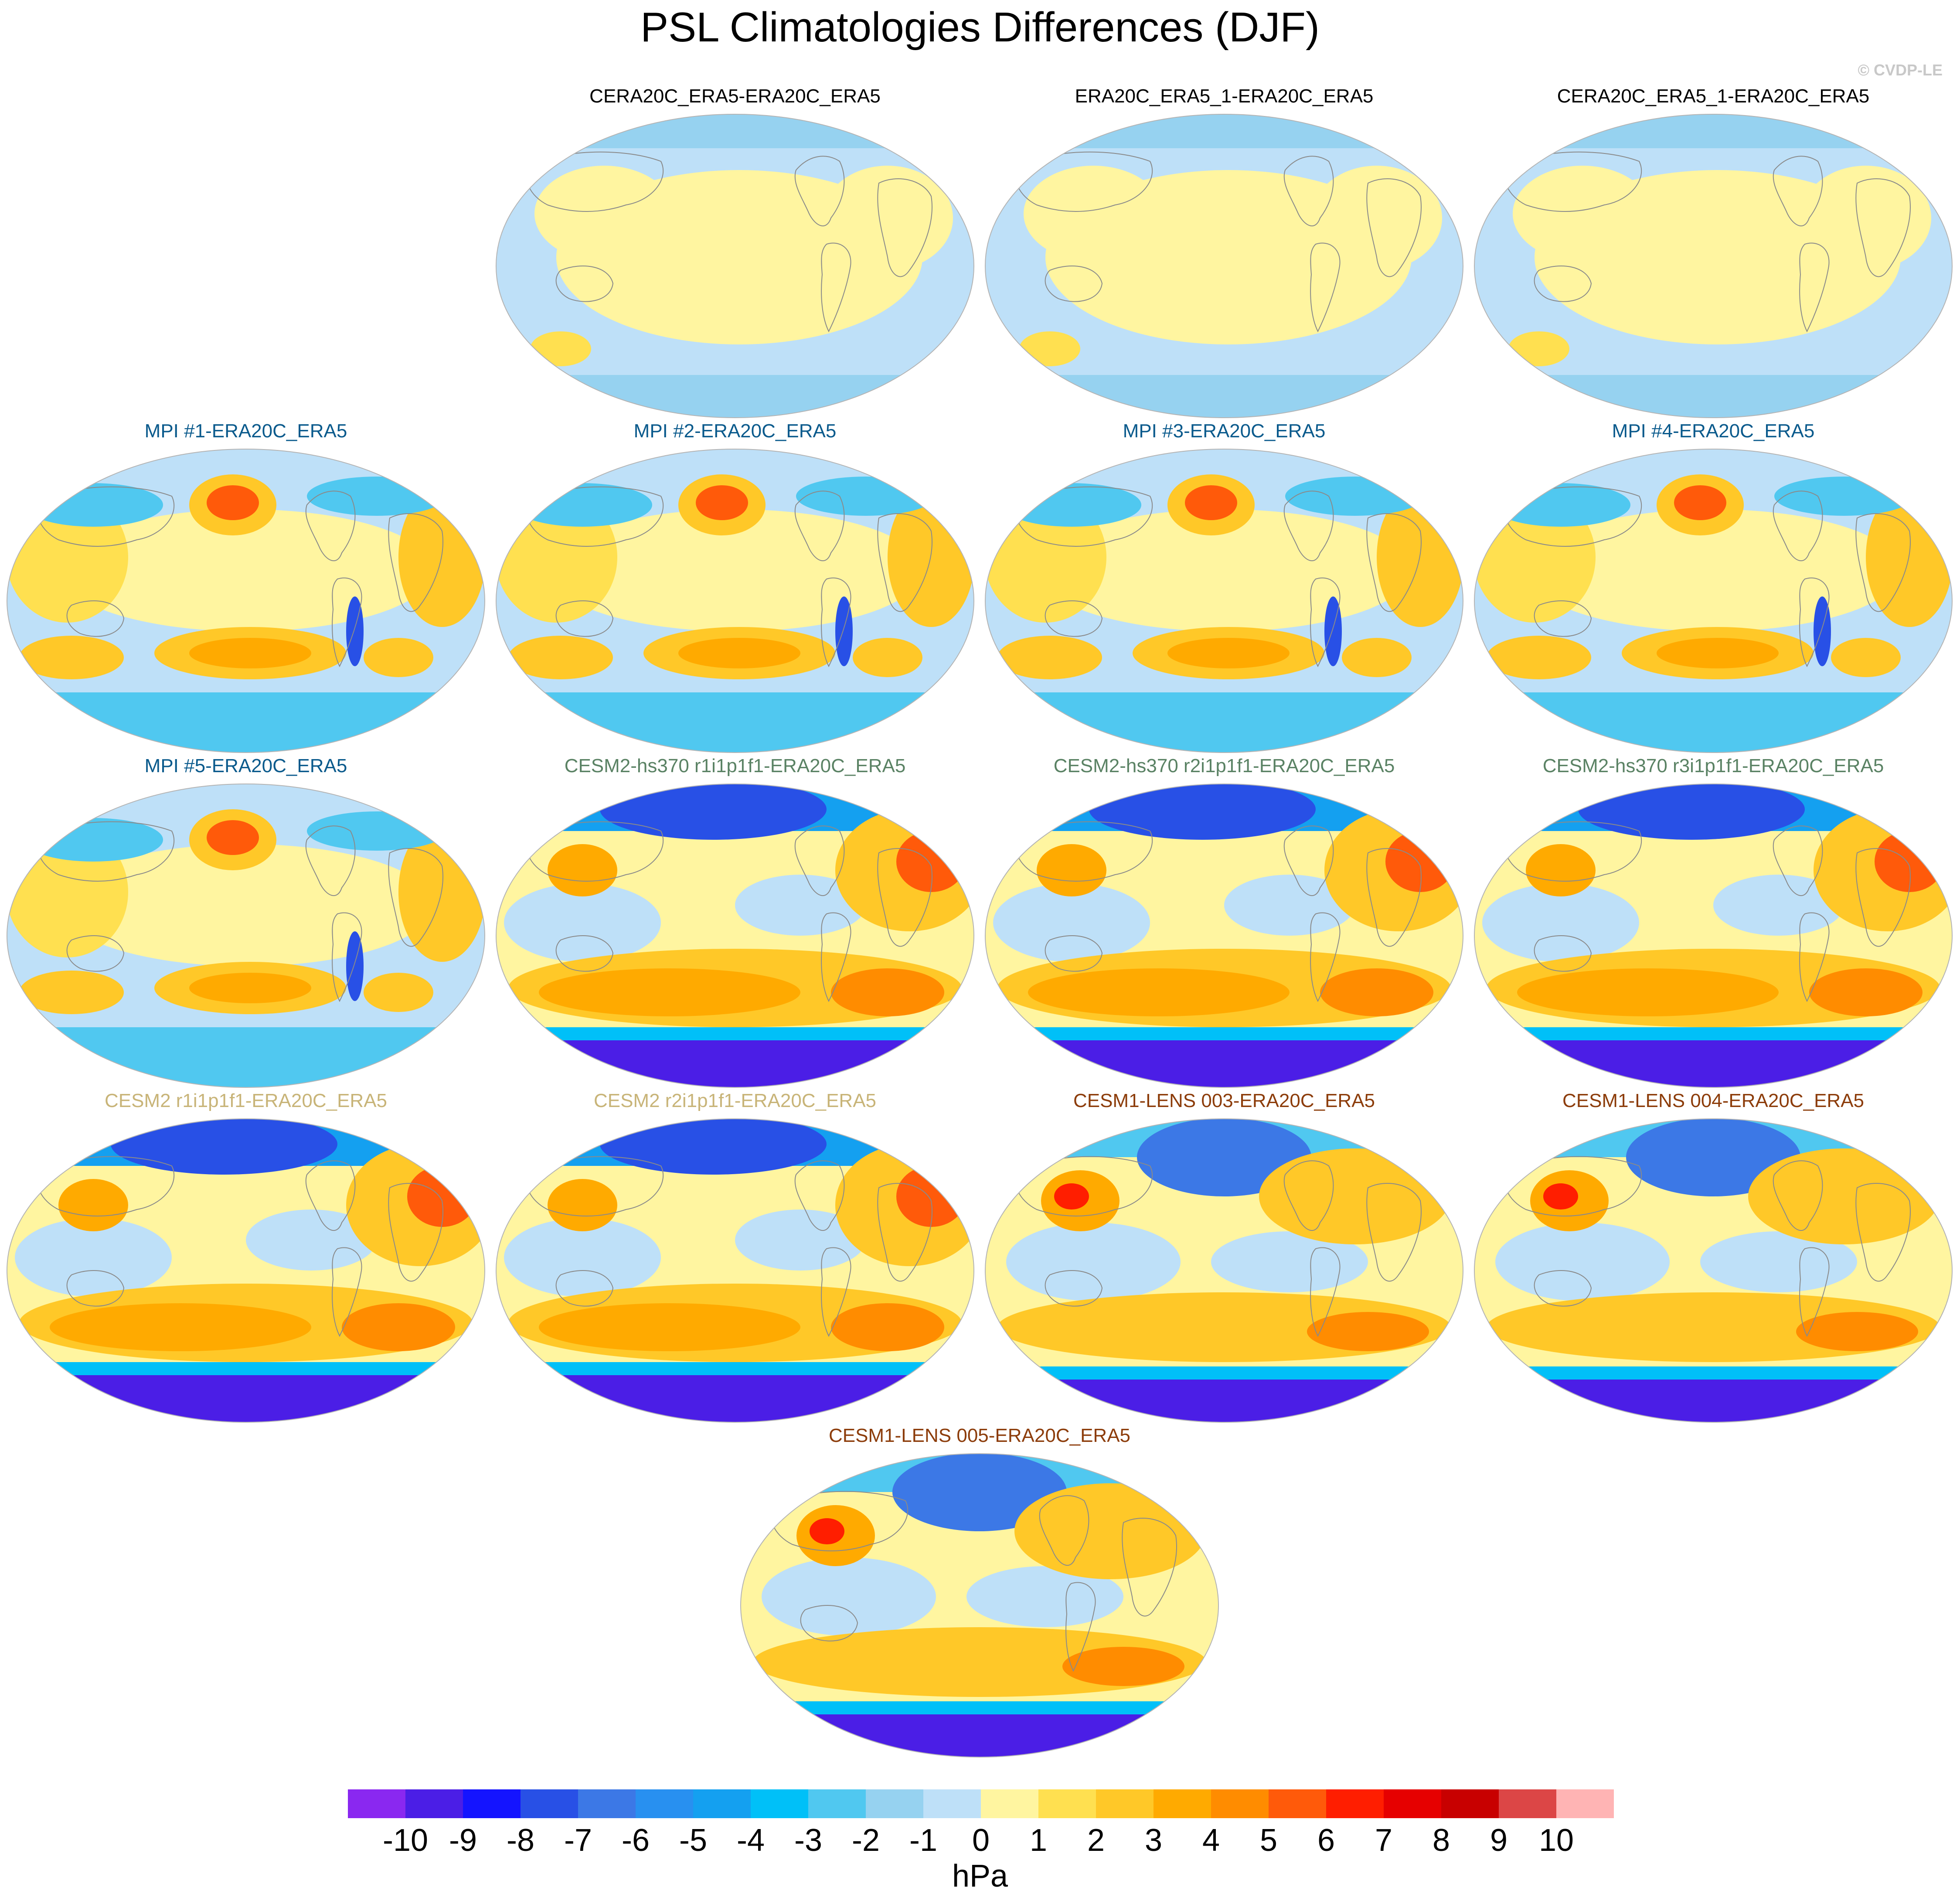  I want to click on map-panel-cesm1-lens-003: CESM1-LENS 003-ERA20C_ERA5, so click(1224, 1264).